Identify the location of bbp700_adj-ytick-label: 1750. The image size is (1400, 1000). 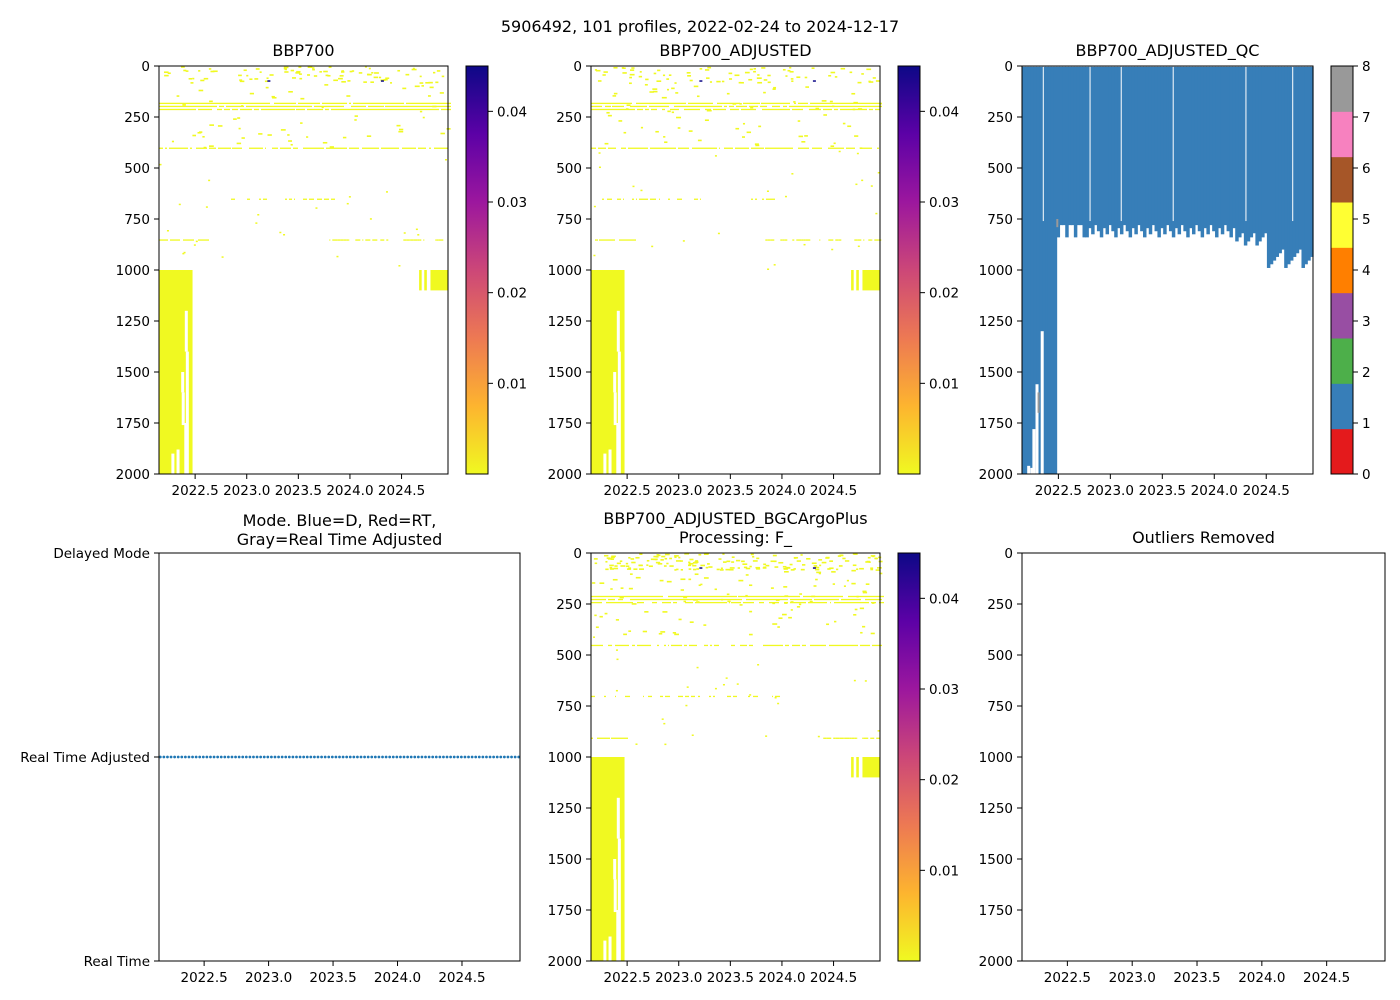
(565, 424).